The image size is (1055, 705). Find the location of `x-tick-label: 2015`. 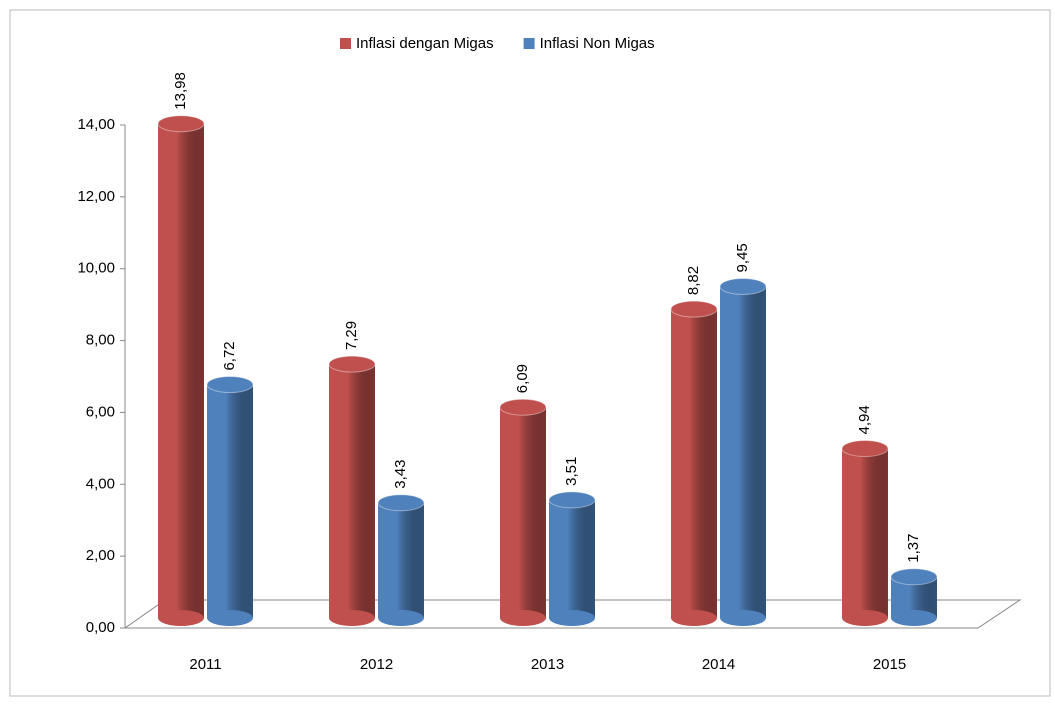

x-tick-label: 2015 is located at coordinates (889, 664).